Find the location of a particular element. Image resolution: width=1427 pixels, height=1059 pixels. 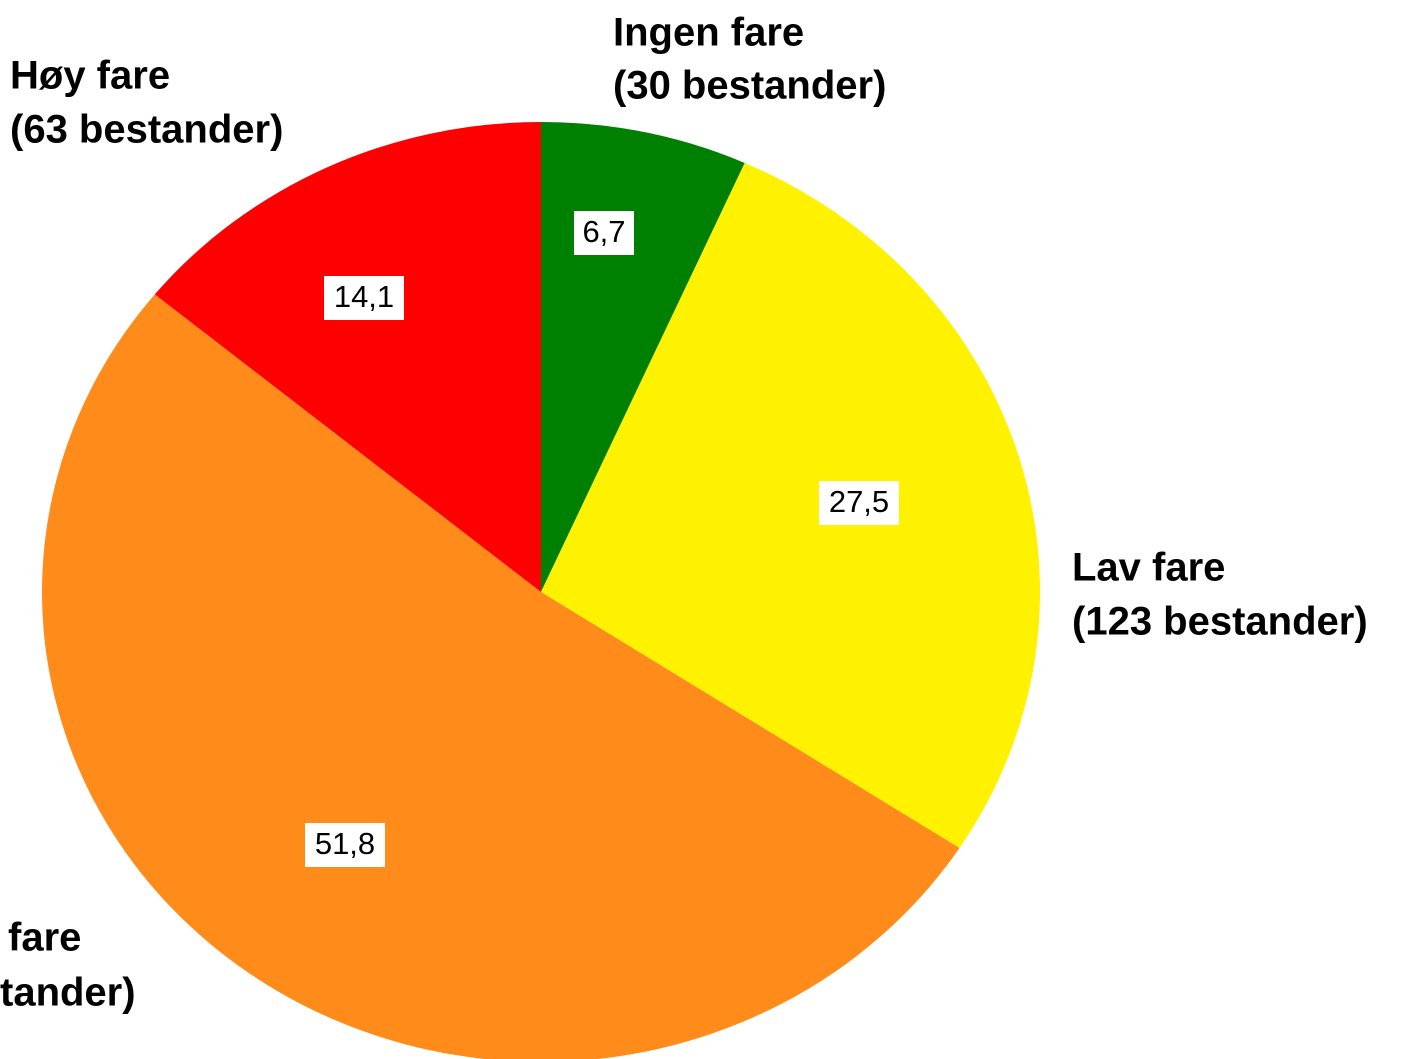

category-label: (123 bestander) is located at coordinates (1220, 622).